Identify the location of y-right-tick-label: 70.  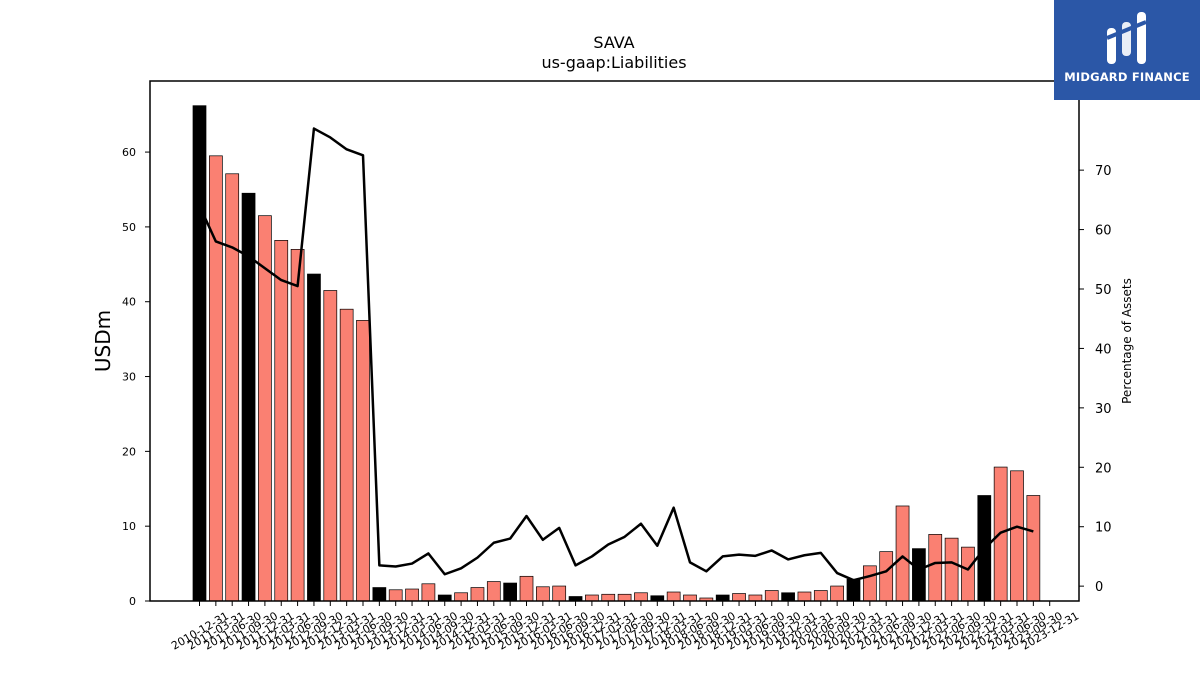
(1103, 171).